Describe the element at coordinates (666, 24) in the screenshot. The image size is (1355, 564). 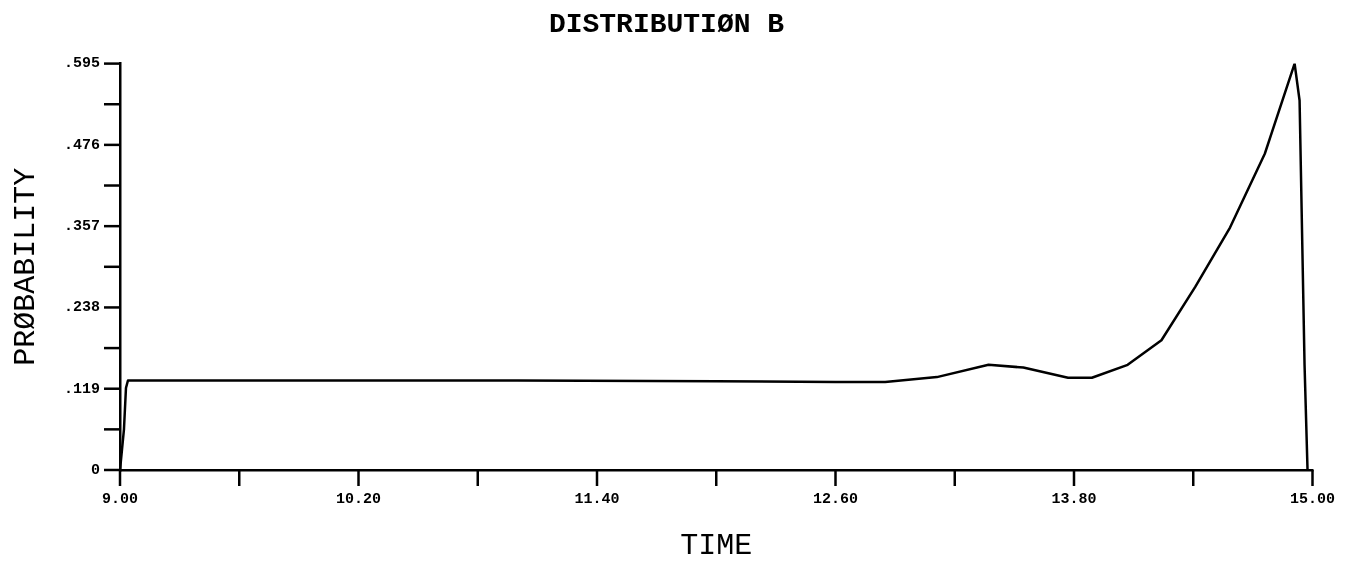
I see `chart-title: DISTRIBUTIØN B` at that location.